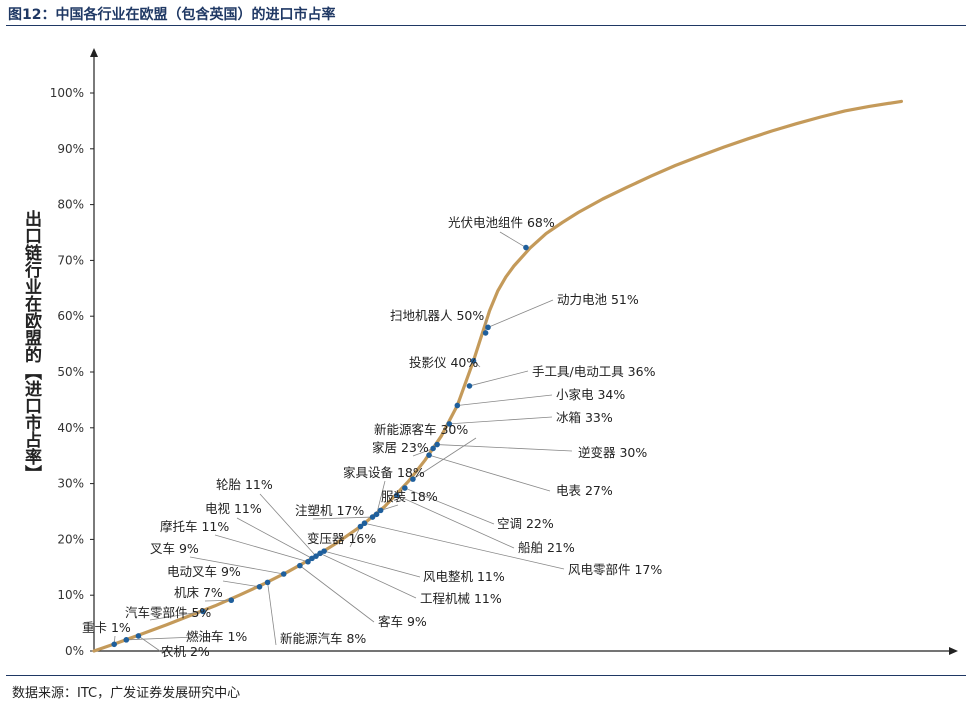 The width and height of the screenshot is (972, 702). I want to click on chart-title: 图12：中国各行业在欧盟（包含英国）的进口市占率, so click(172, 15).